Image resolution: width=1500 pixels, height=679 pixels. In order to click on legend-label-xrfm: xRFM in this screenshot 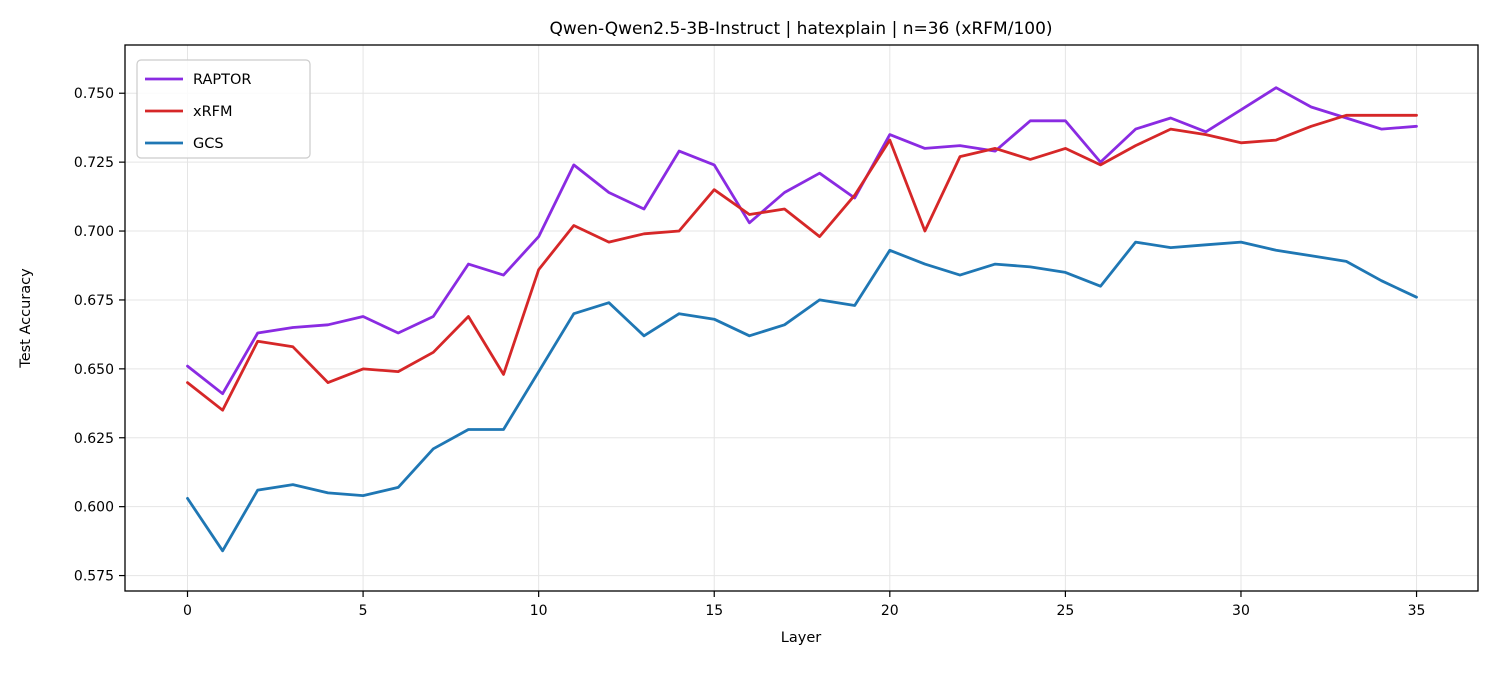, I will do `click(213, 112)`.